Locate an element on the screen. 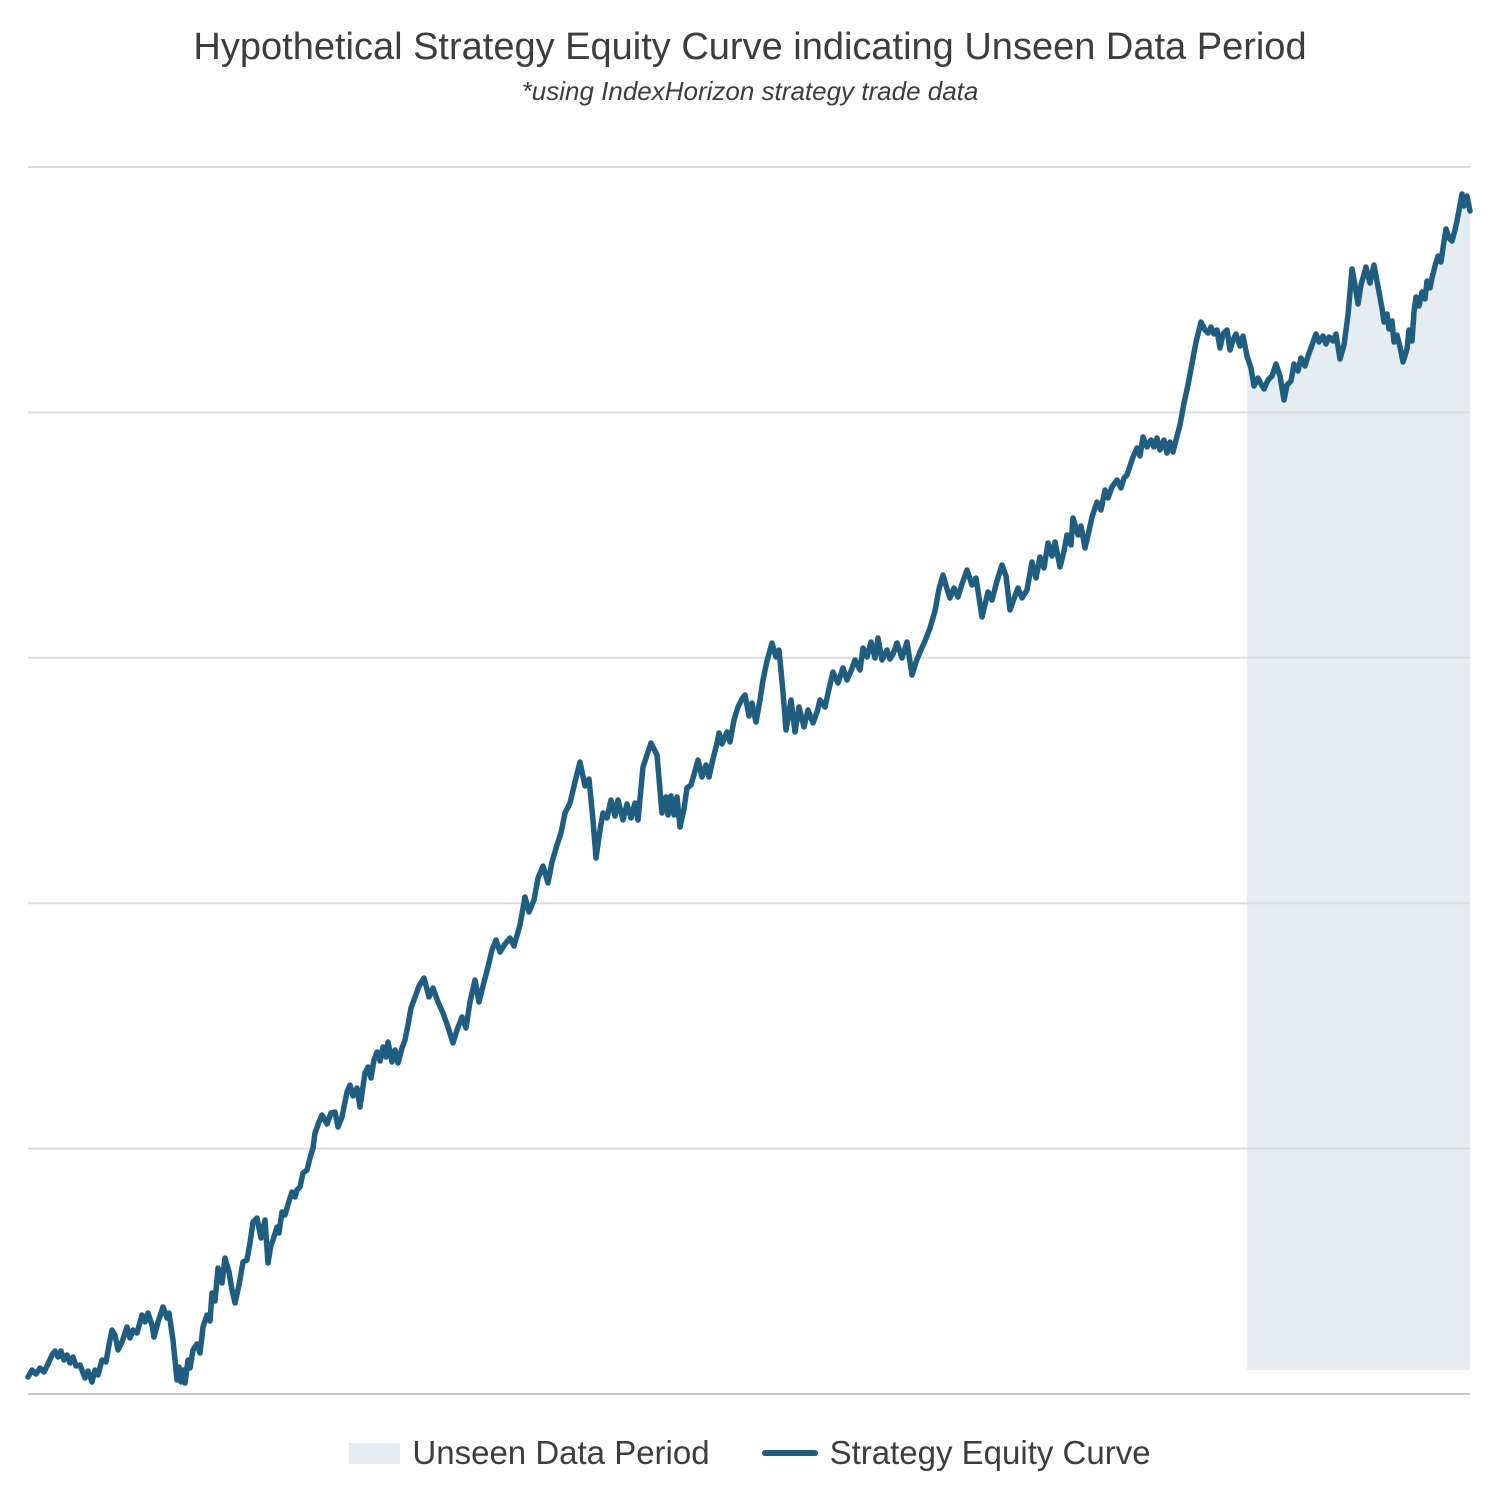 This screenshot has height=1500, width=1500. legend-item-unseen-data-period: Unseen Data Period is located at coordinates (529, 1453).